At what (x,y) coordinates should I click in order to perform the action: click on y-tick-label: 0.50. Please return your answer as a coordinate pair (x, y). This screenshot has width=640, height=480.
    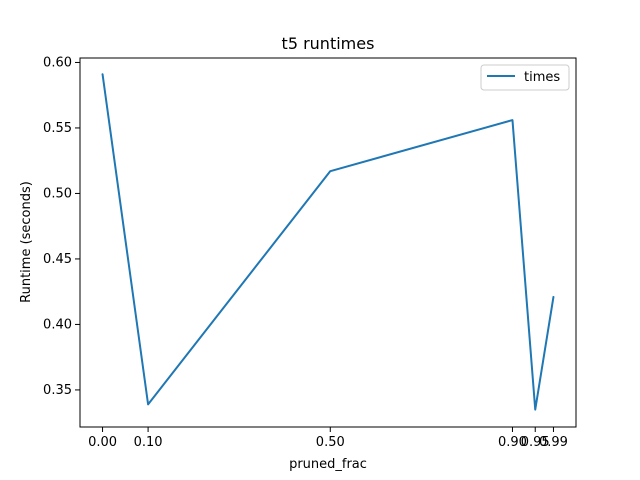
    Looking at the image, I should click on (57, 193).